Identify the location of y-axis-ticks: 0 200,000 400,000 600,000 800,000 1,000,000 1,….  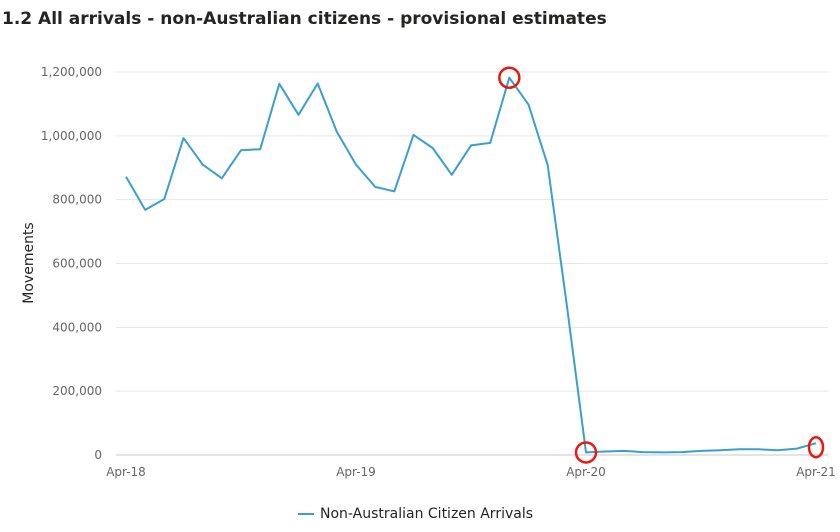
(71, 263).